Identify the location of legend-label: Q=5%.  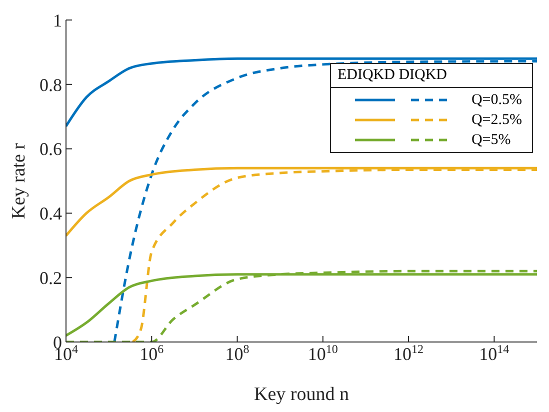
(491, 140).